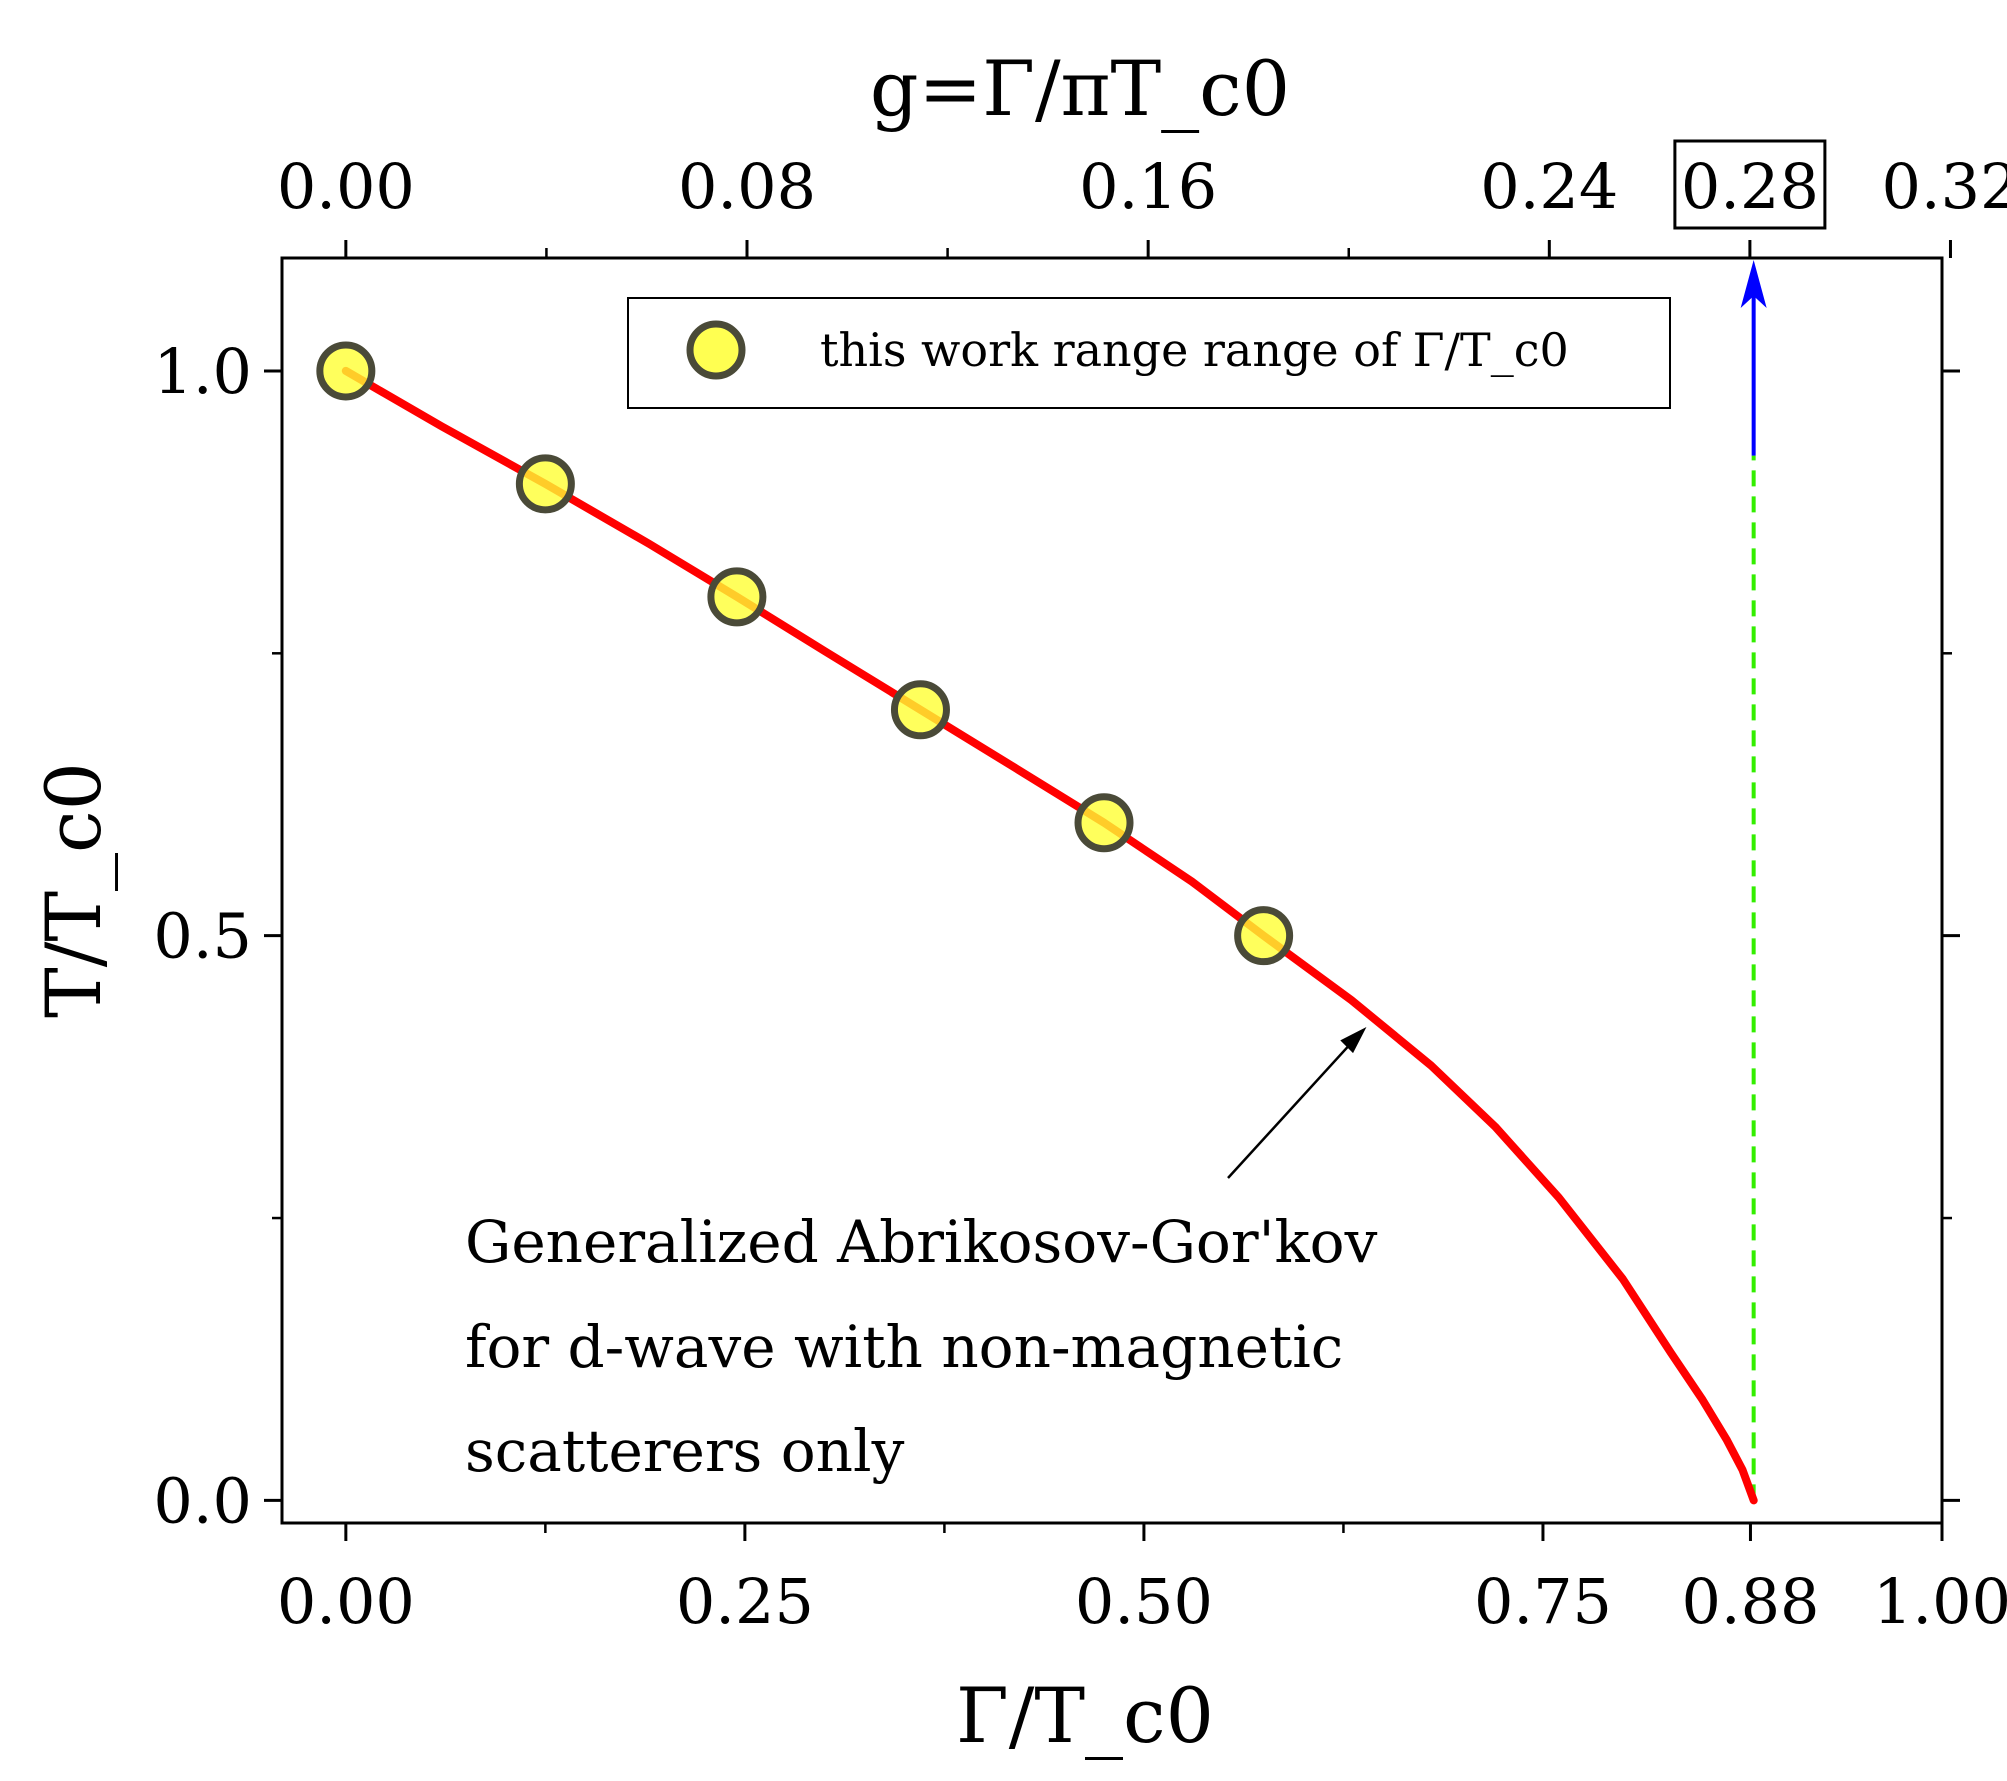 This screenshot has height=1781, width=2007. What do you see at coordinates (202, 371) in the screenshot?
I see `y-tick-label-2: 1.0` at bounding box center [202, 371].